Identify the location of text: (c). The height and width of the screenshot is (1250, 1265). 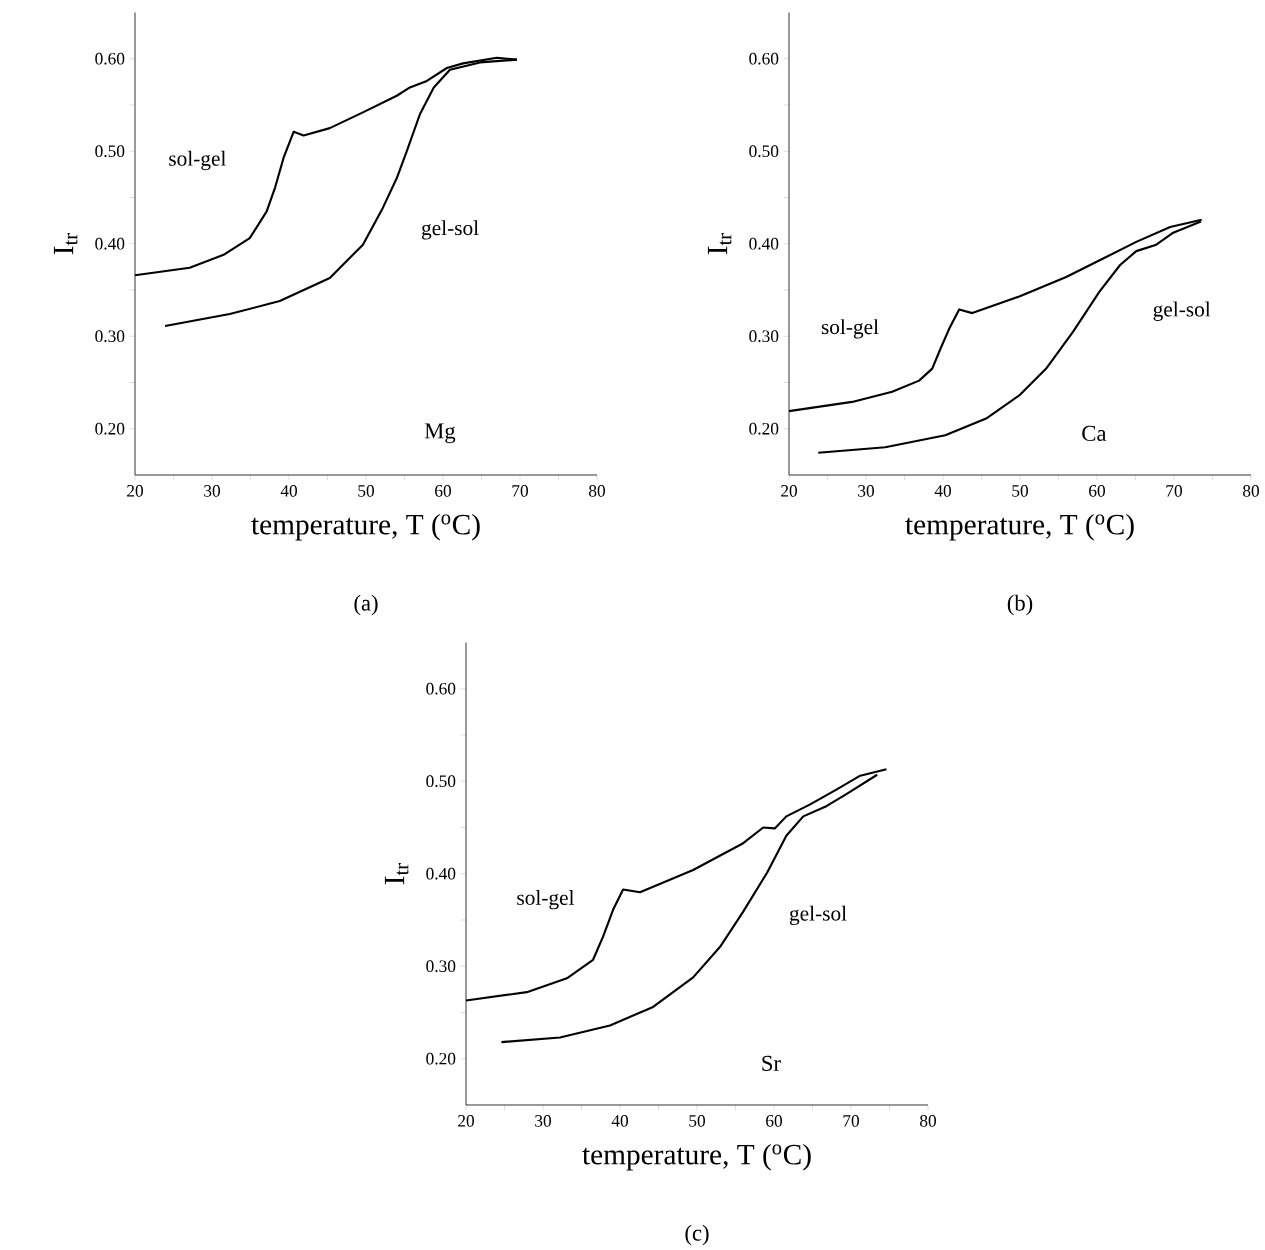
(697, 1235).